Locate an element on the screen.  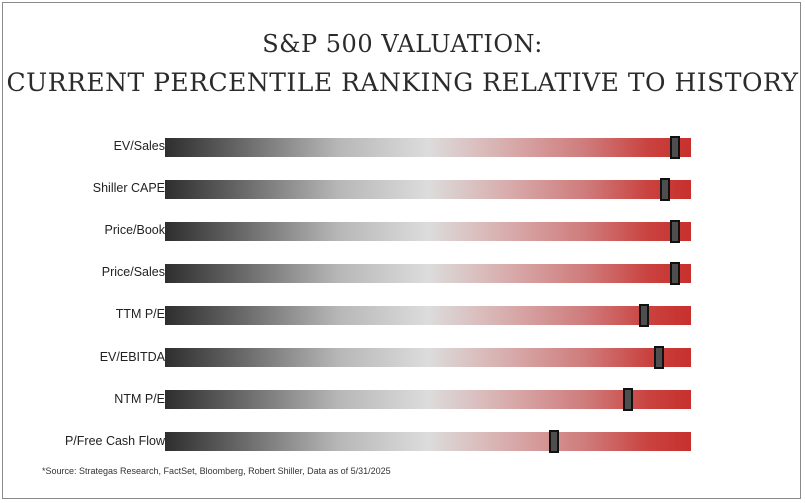
category-label: EV/Sales is located at coordinates (139, 146).